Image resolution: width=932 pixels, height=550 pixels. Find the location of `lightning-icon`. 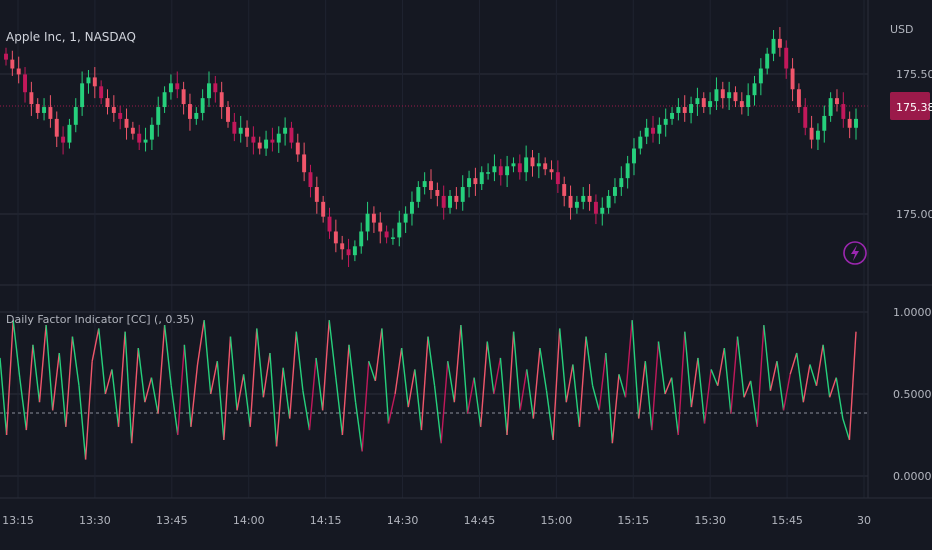

lightning-icon is located at coordinates (855, 253).